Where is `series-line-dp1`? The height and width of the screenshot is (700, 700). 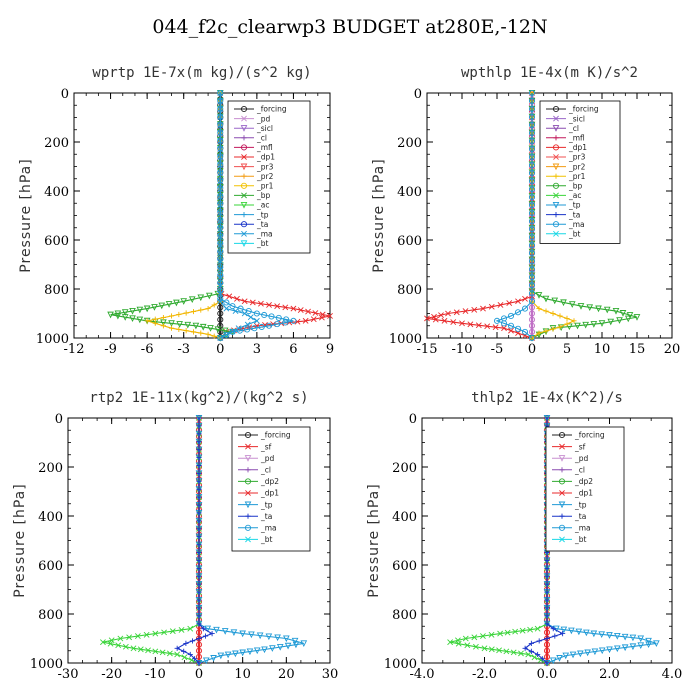
series-line-dp1 is located at coordinates (151, 541).